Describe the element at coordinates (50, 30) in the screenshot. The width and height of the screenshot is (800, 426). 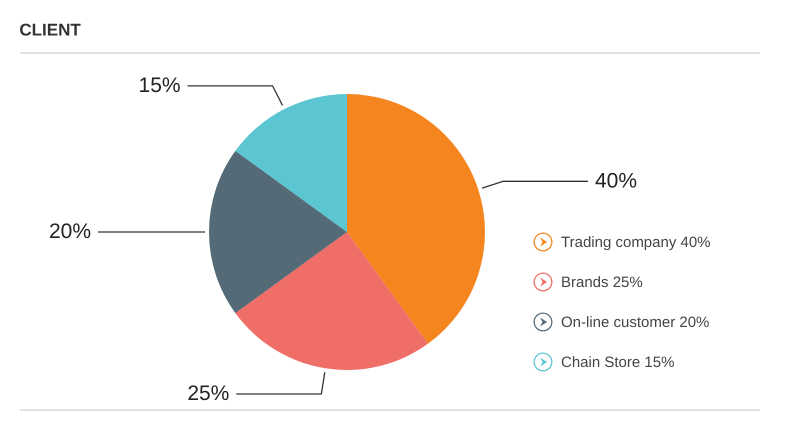
I see `chart-title: CLIENT` at that location.